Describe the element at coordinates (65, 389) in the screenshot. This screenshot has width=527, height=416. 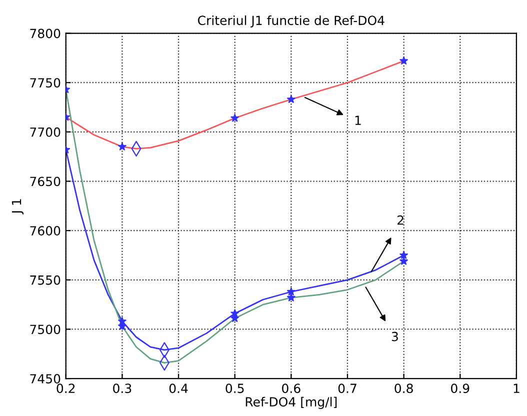
I see `x-tick-label: 0.2` at that location.